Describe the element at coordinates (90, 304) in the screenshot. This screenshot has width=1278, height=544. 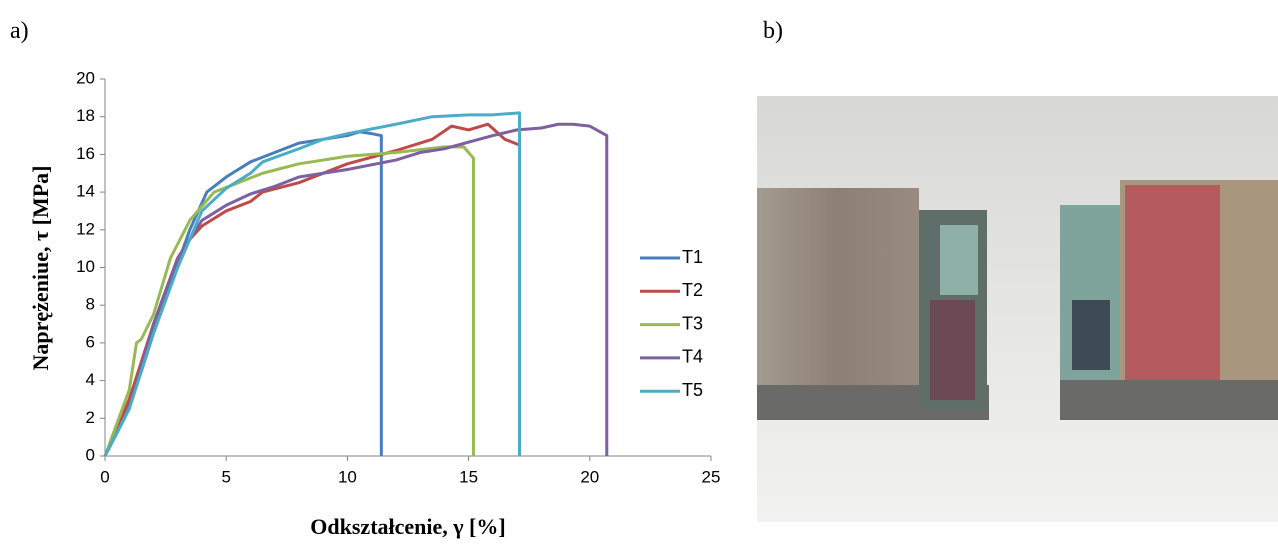
I see `y-tick-label: 8` at that location.